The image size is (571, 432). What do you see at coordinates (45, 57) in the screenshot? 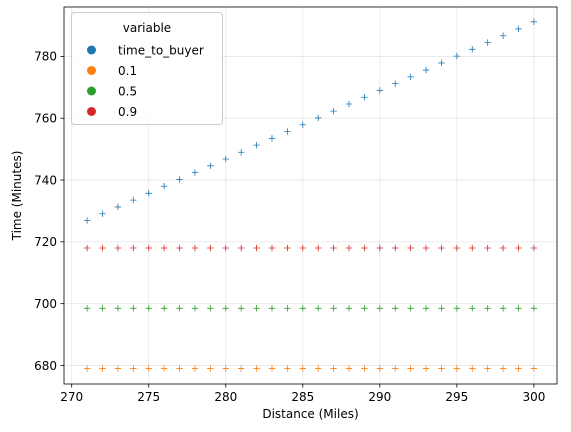
I see `y-tick-label: 780` at bounding box center [45, 57].